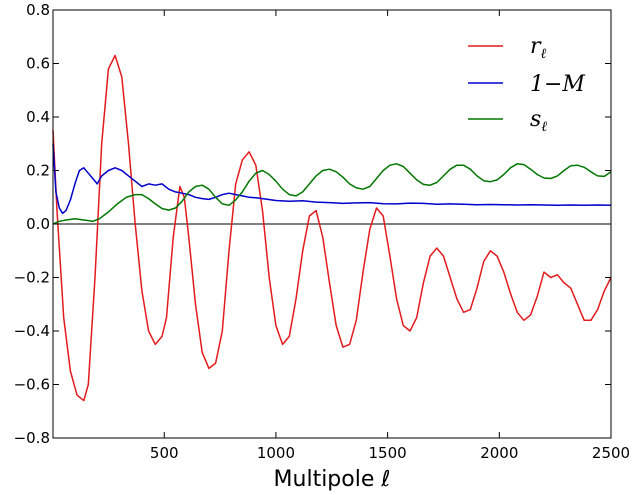  What do you see at coordinates (332, 479) in the screenshot?
I see `x-axis-label: Multipole ℓ` at bounding box center [332, 479].